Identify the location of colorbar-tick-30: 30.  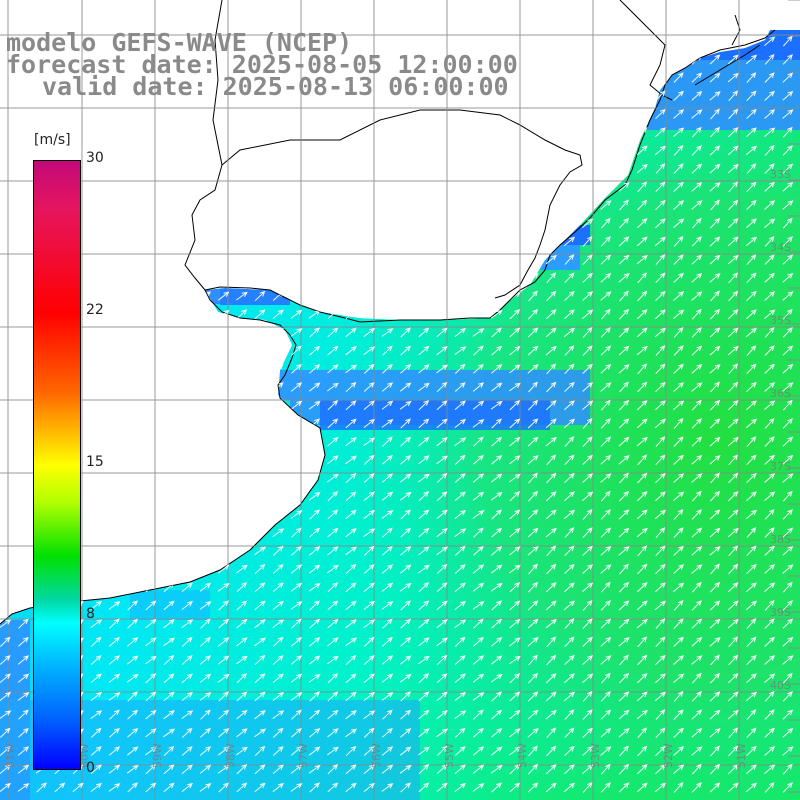
(95, 158).